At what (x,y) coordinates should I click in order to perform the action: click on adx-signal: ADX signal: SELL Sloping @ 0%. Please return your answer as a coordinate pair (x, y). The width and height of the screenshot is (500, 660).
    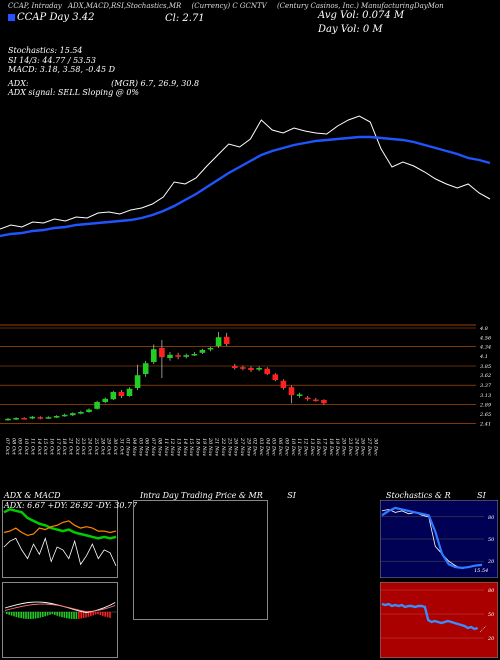
    Looking at the image, I should click on (74, 92).